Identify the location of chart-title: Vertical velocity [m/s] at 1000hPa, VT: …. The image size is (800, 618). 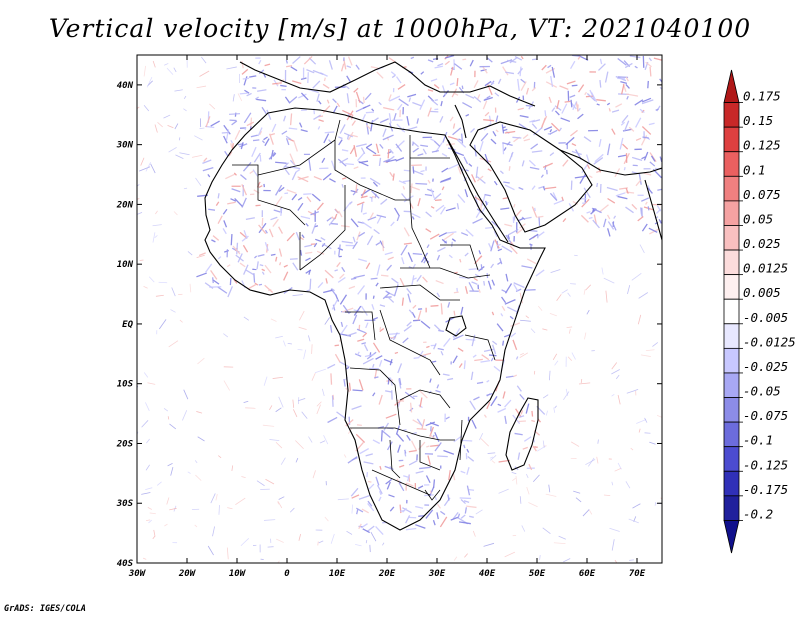
(400, 28).